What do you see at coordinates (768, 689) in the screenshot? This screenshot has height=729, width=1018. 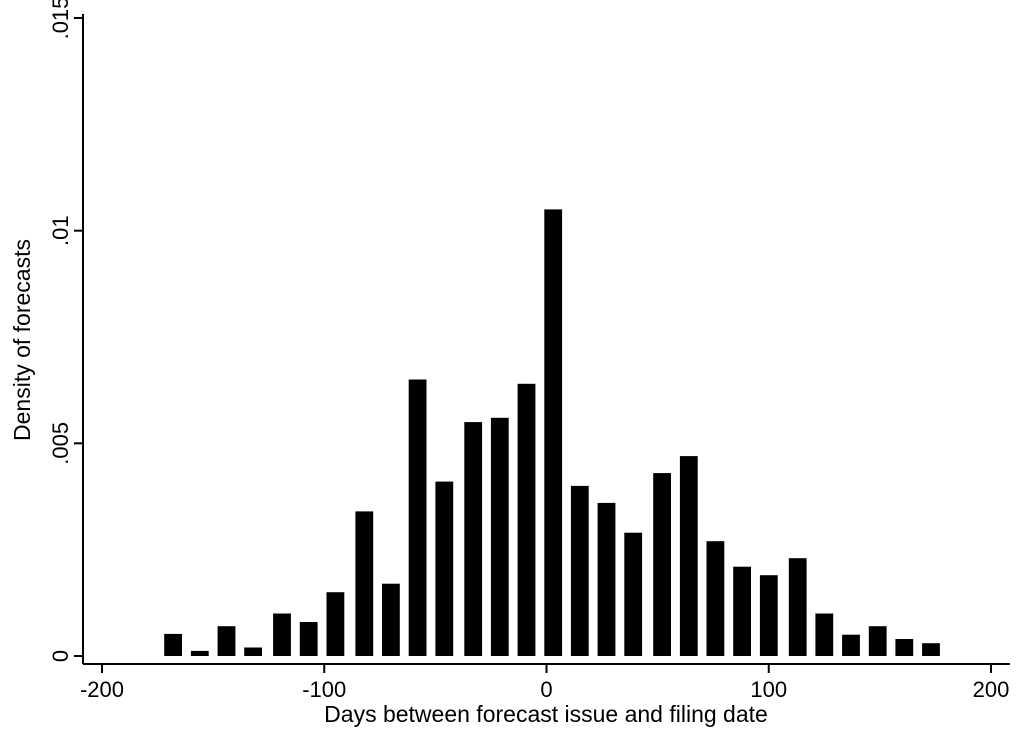 I see `x-tick-label: 100` at bounding box center [768, 689].